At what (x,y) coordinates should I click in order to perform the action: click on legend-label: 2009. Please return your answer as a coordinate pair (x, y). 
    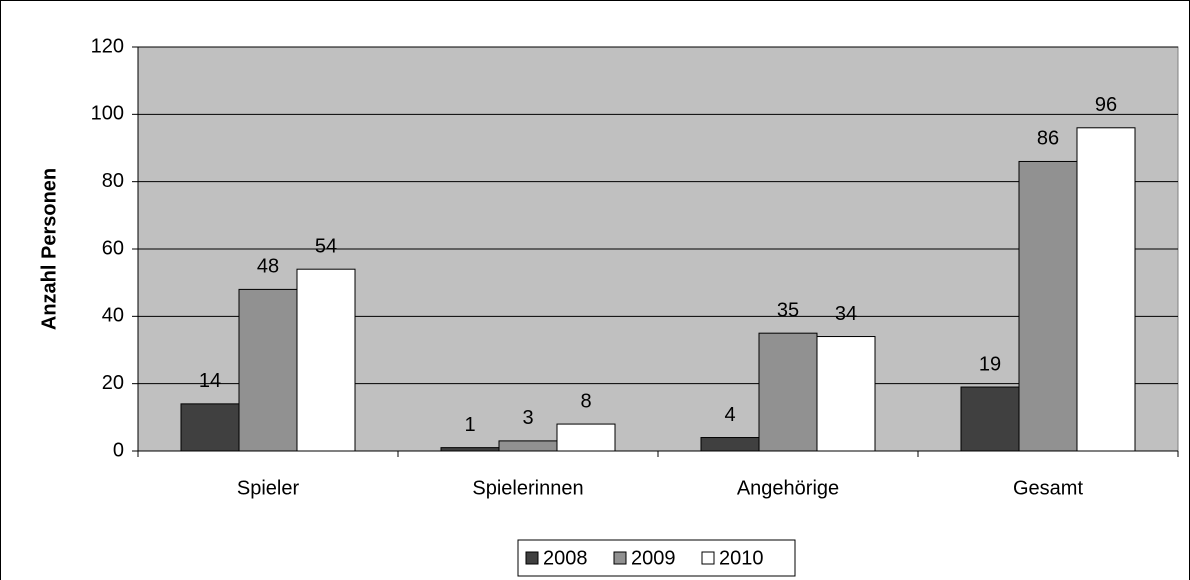
    Looking at the image, I should click on (653, 558).